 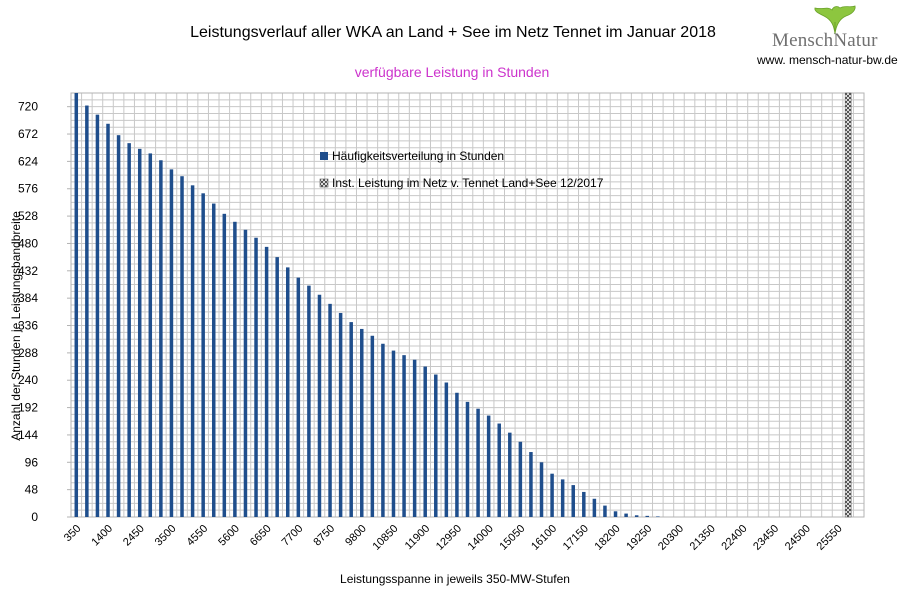 I want to click on y-tick-label: 48, so click(x=32, y=490).